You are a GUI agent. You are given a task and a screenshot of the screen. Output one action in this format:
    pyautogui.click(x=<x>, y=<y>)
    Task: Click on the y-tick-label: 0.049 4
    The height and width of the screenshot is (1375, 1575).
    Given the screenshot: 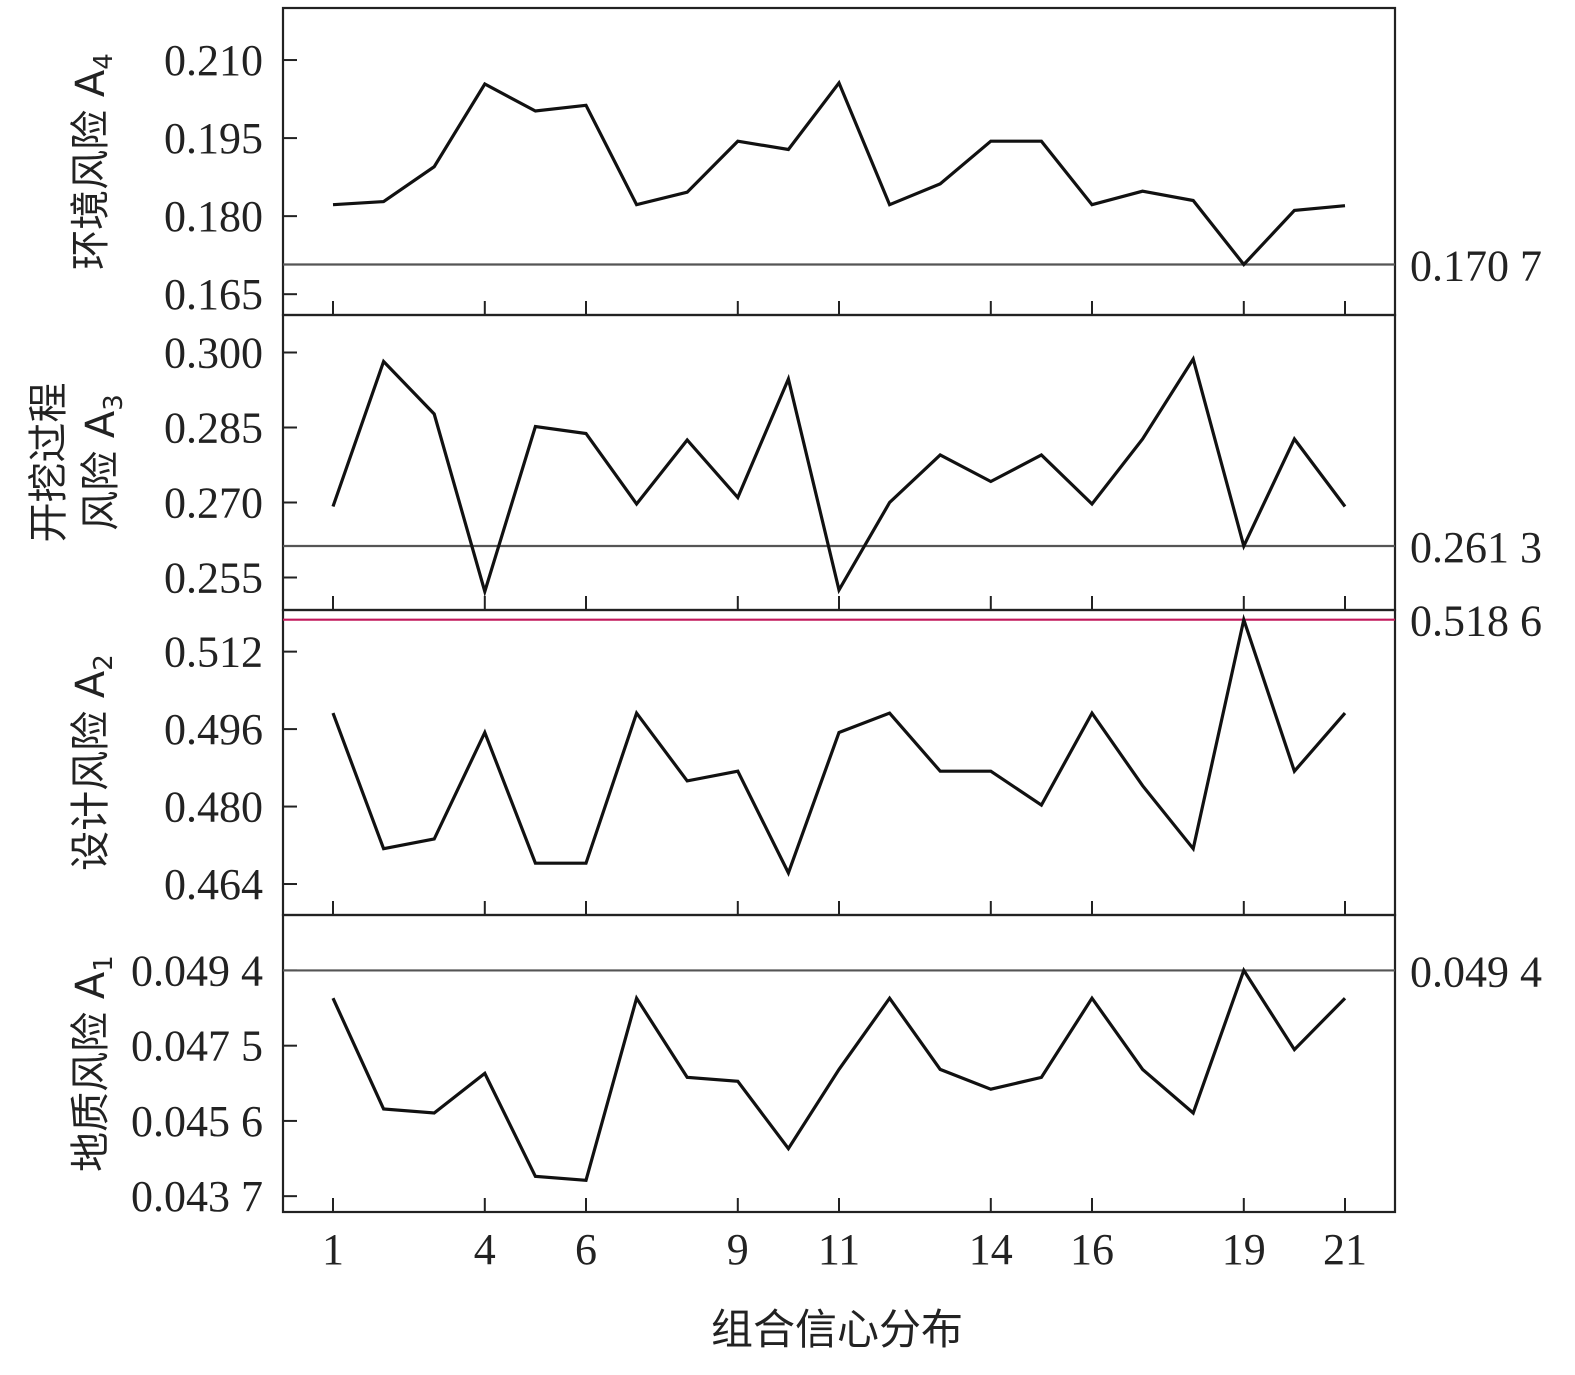 What is the action you would take?
    pyautogui.click(x=197, y=970)
    